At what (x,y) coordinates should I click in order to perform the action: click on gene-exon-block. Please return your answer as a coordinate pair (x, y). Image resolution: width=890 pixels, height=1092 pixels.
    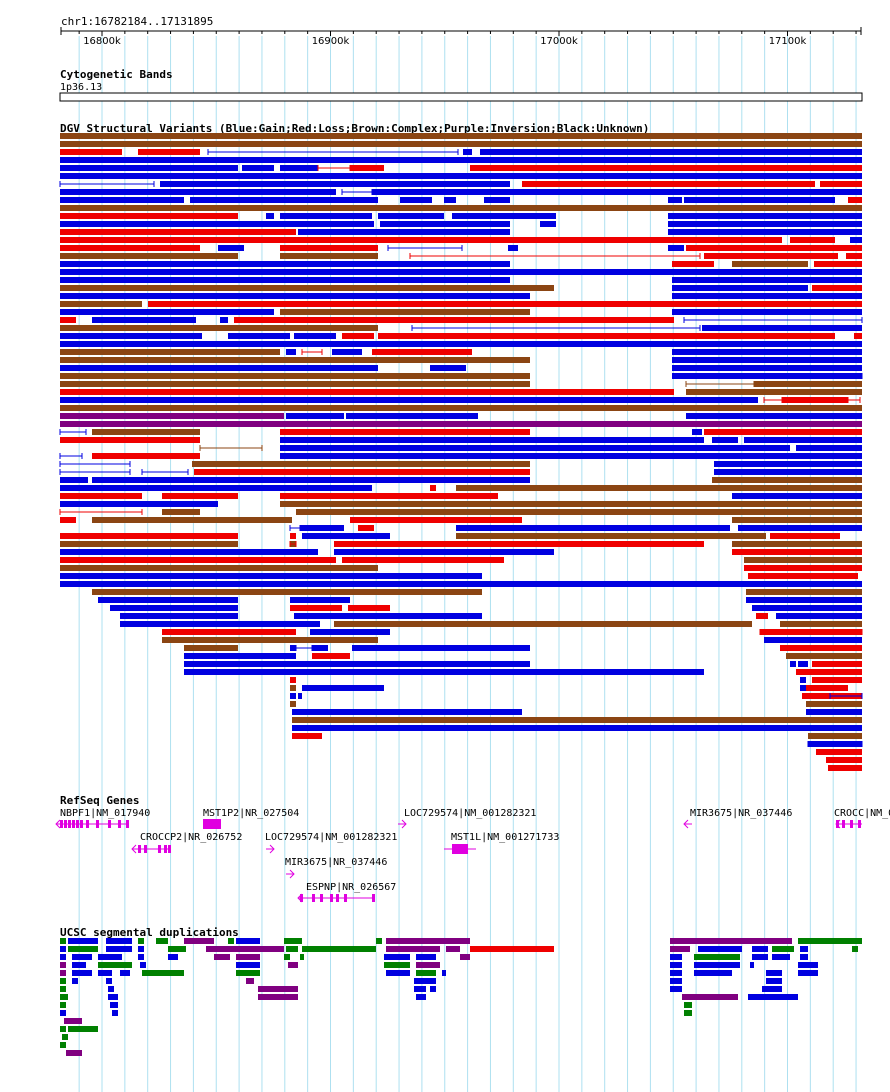
    Looking at the image, I should click on (460, 849).